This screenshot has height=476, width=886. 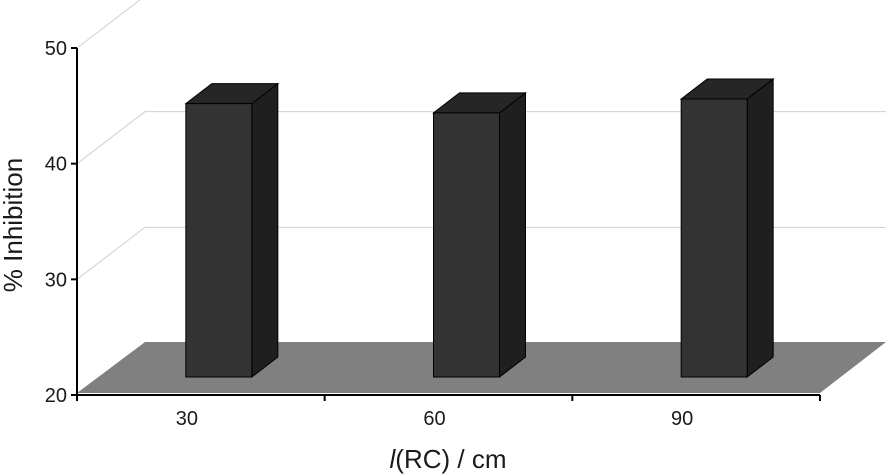 I want to click on y-tick-label: 30, so click(x=56, y=280).